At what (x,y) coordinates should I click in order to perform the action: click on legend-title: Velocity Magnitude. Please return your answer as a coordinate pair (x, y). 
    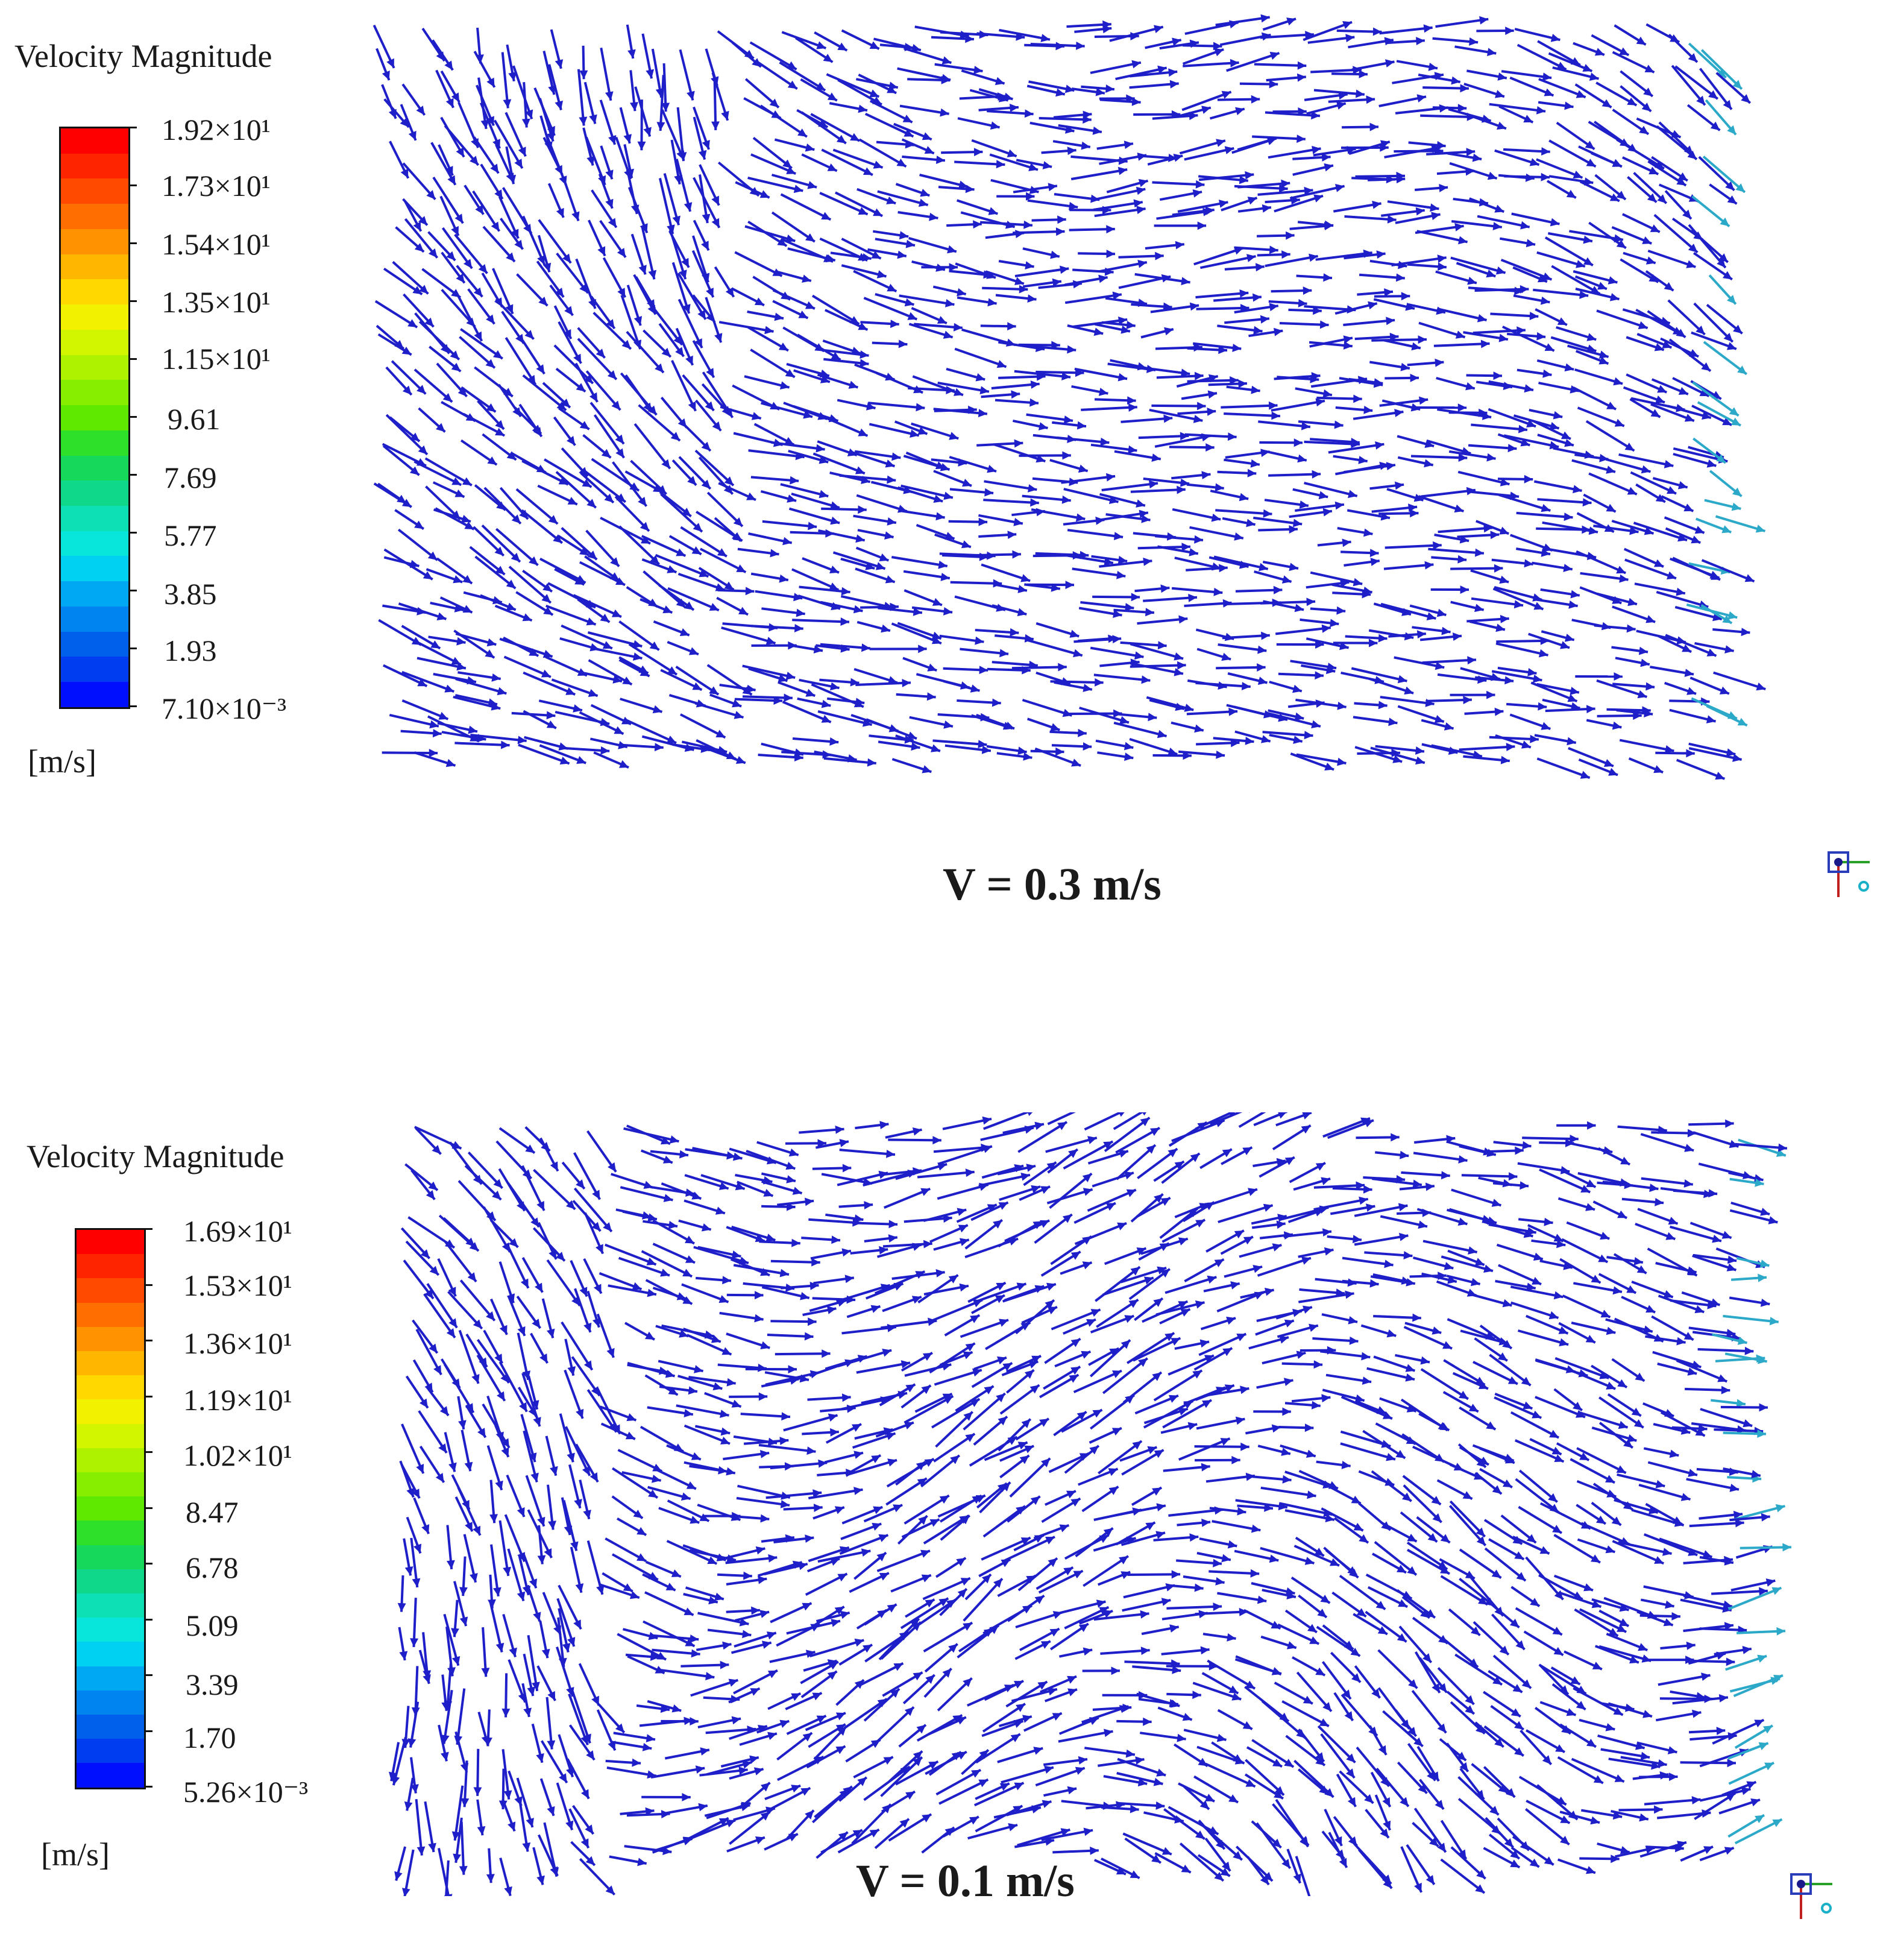
    Looking at the image, I should click on (143, 56).